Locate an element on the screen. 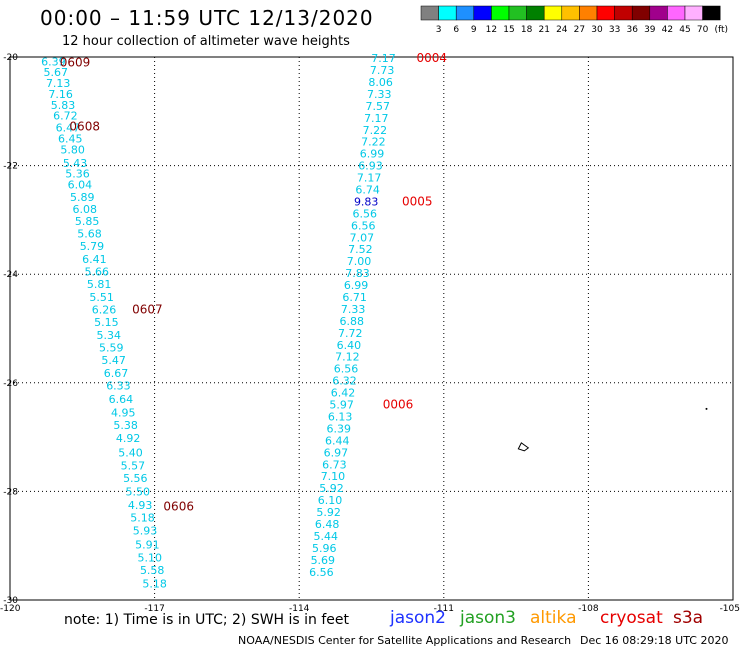 Image resolution: width=740 pixels, height=650 pixels. time-label: 0609 is located at coordinates (75, 62).